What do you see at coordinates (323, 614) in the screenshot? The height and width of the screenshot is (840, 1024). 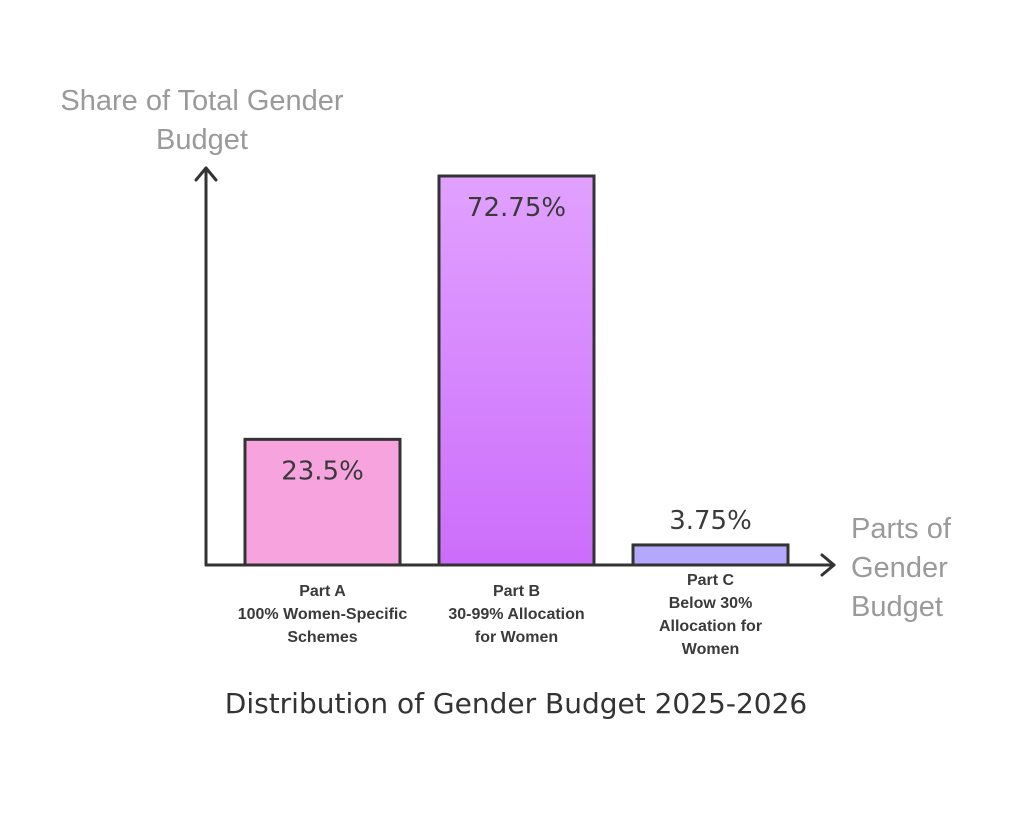 I see `category-label-1: Part A 100% Women-Specific Schemes` at bounding box center [323, 614].